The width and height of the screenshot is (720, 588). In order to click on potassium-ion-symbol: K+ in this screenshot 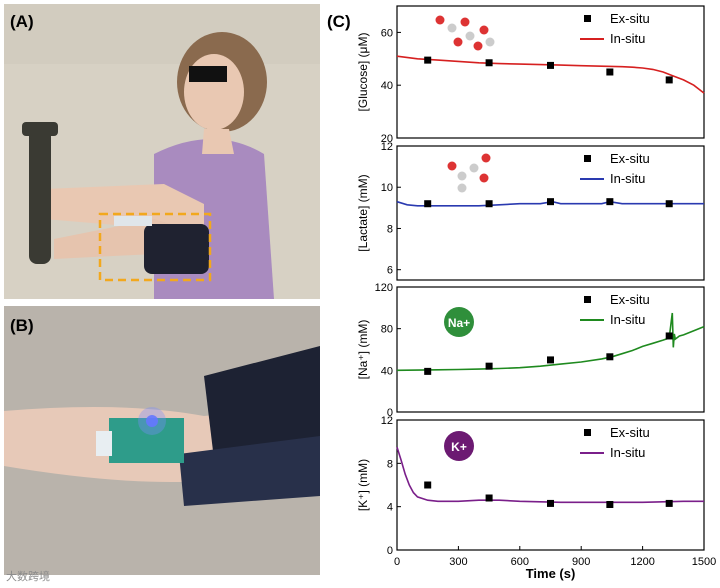, I will do `click(459, 447)`.